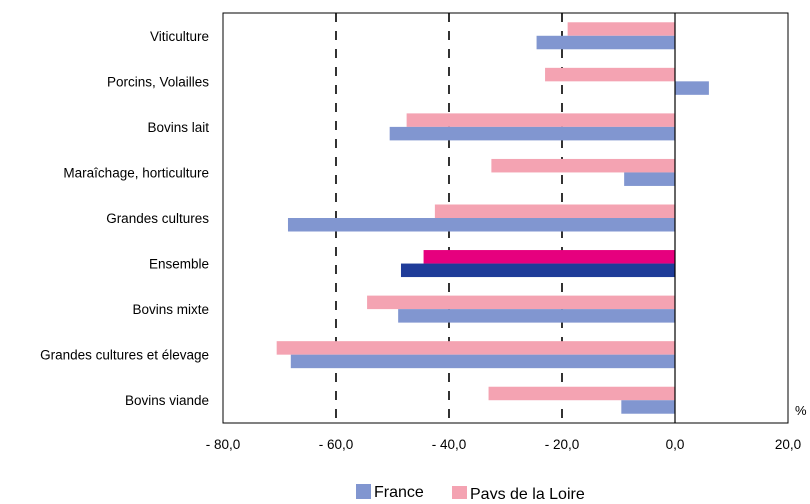  What do you see at coordinates (482, 361) in the screenshot?
I see `bar-france-grandes-cultures-et-elevage` at bounding box center [482, 361].